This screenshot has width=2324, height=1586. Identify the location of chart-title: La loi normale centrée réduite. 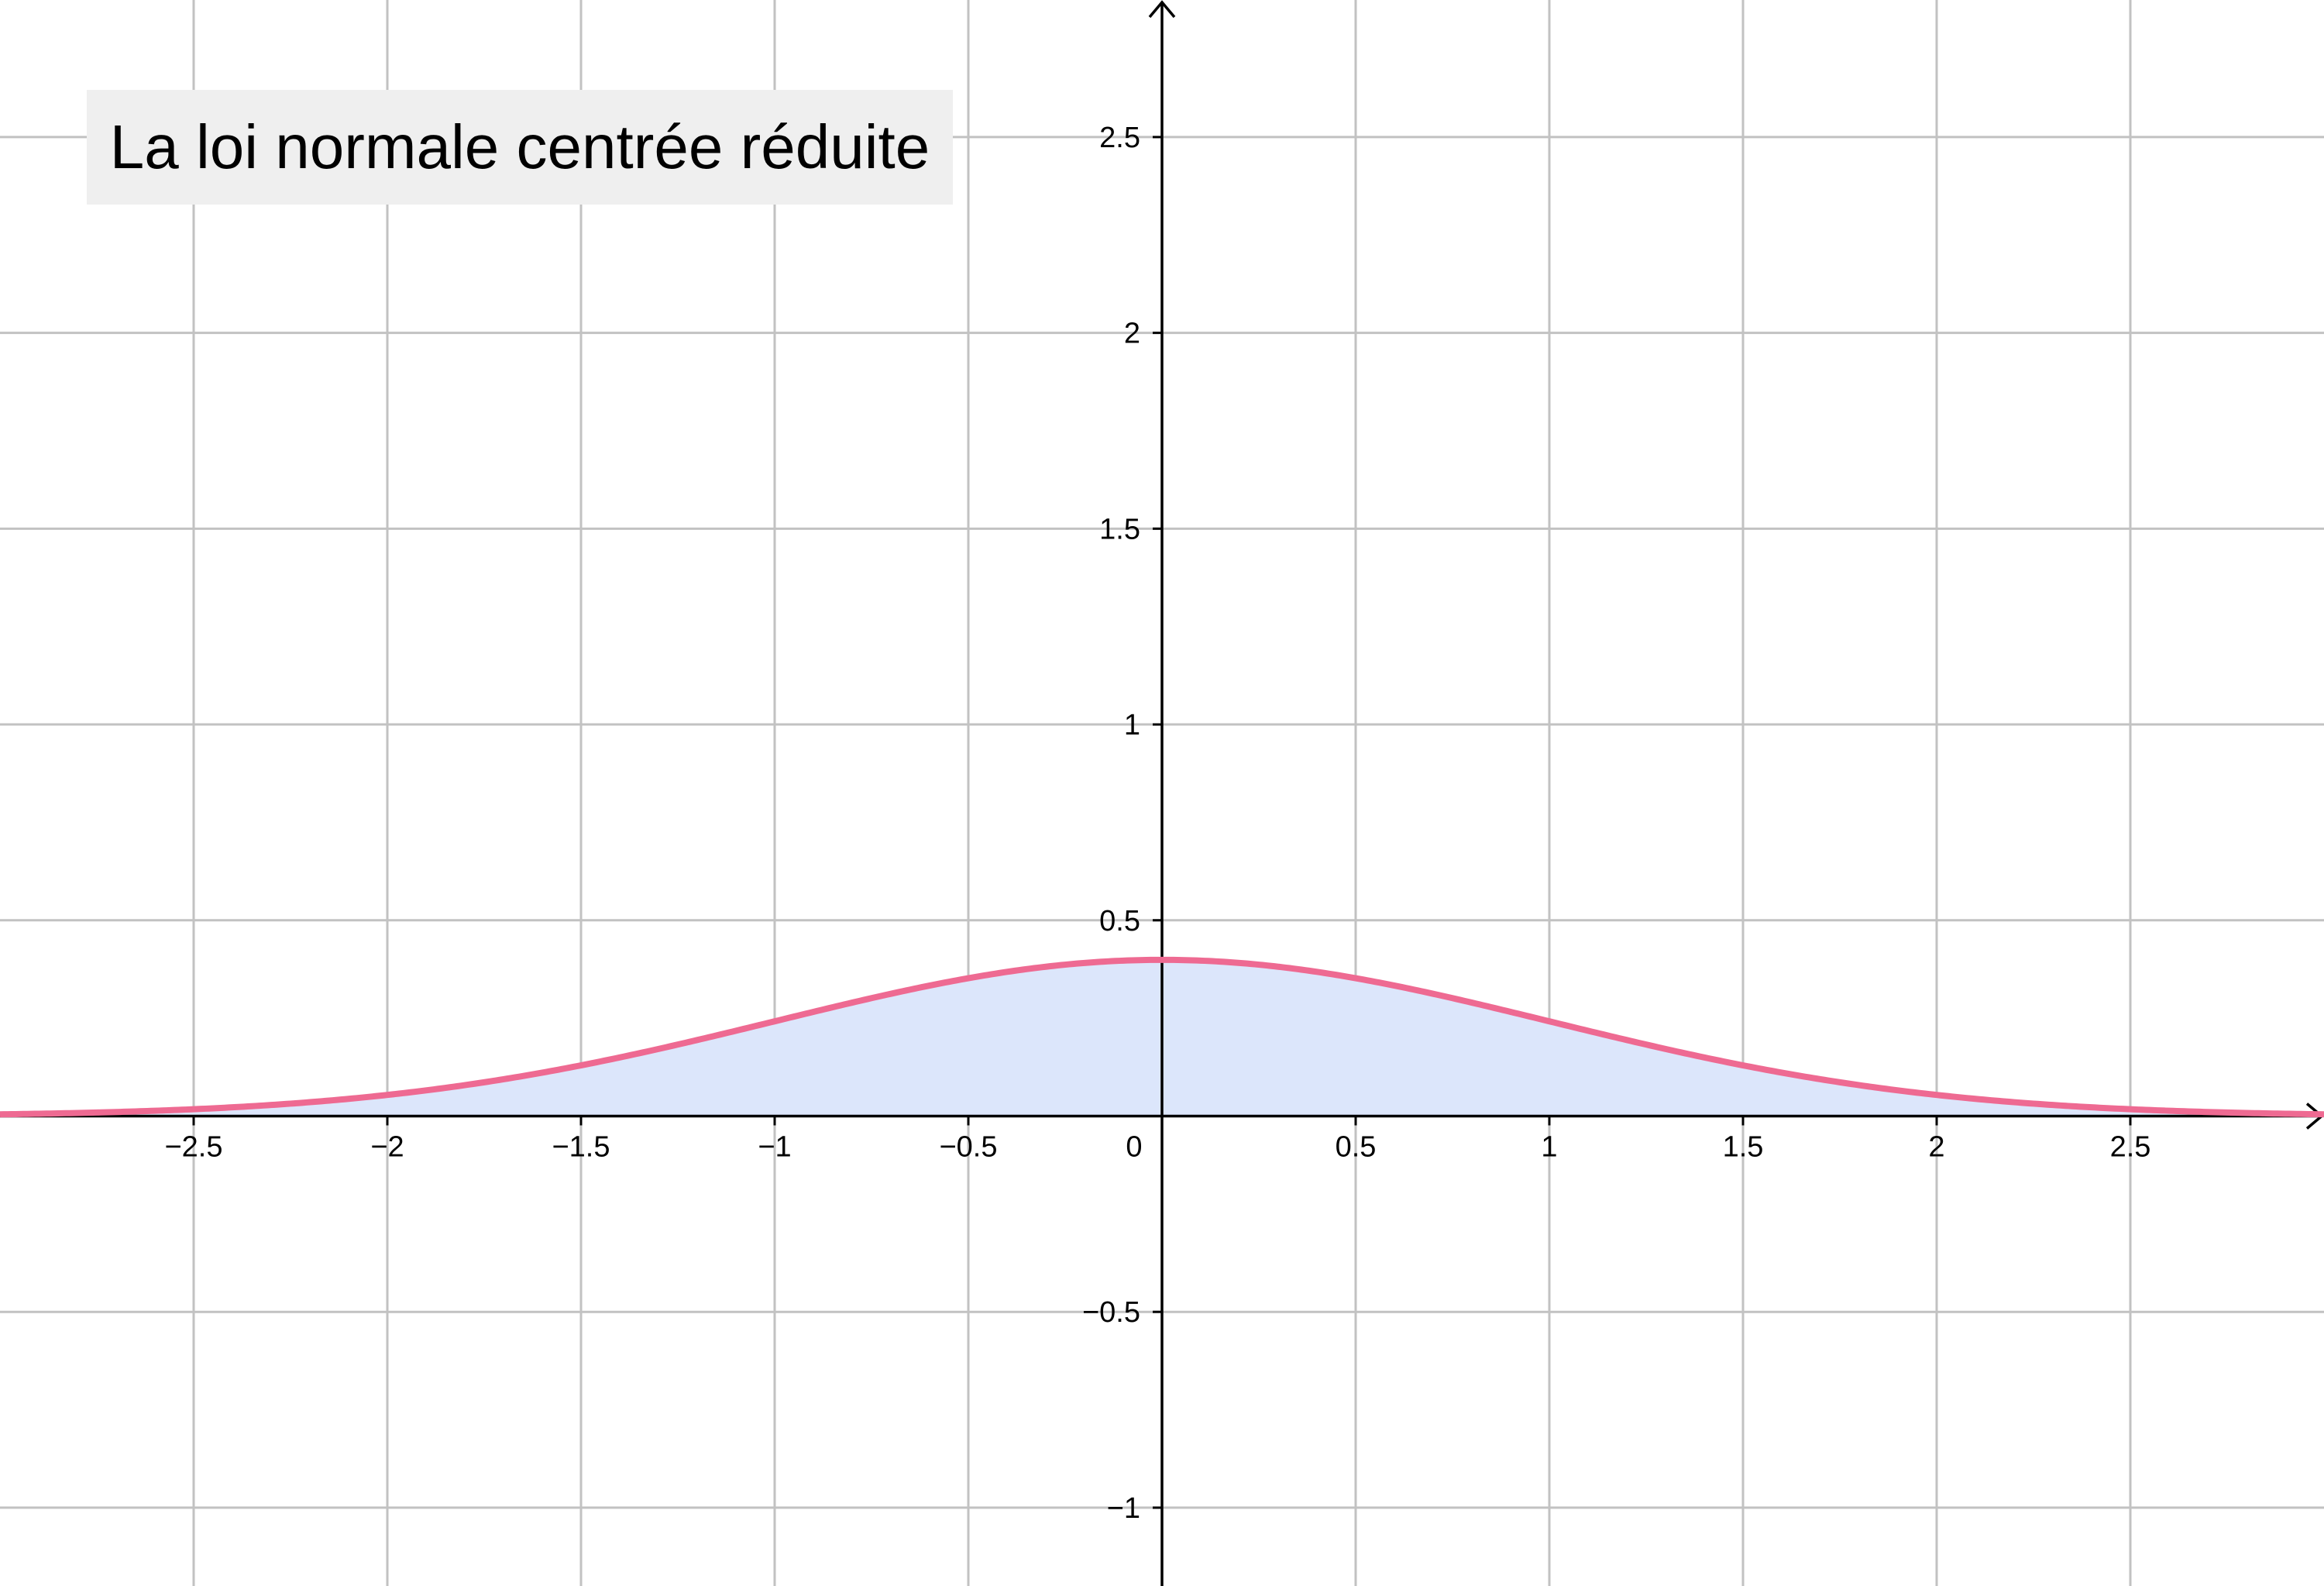
(519, 147).